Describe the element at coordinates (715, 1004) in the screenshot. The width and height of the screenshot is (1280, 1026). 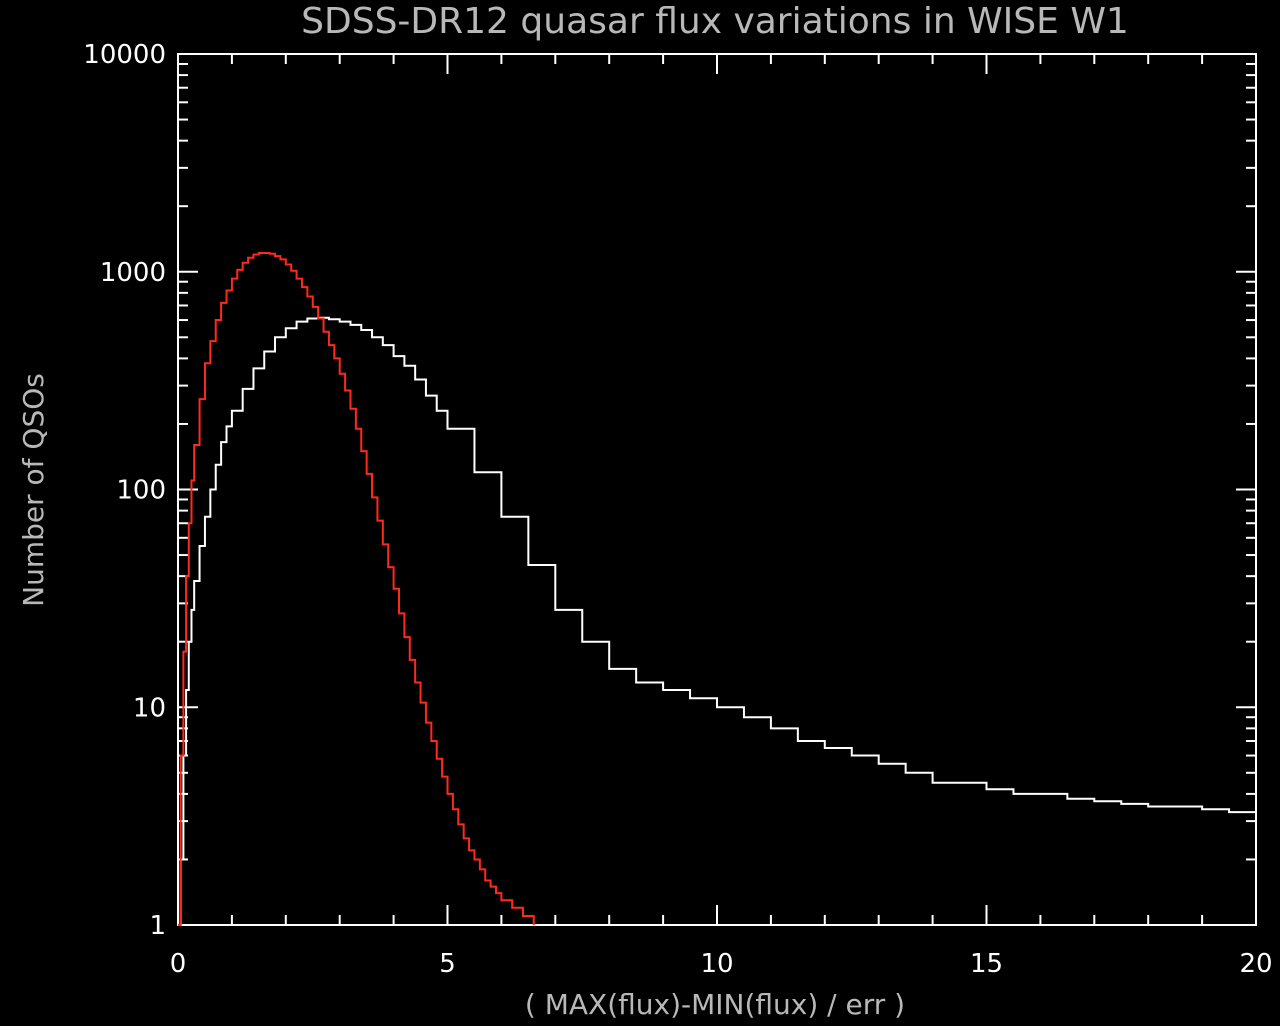
I see `x-axis-label: ( MAX(flux)-MIN(flux) / err )` at that location.